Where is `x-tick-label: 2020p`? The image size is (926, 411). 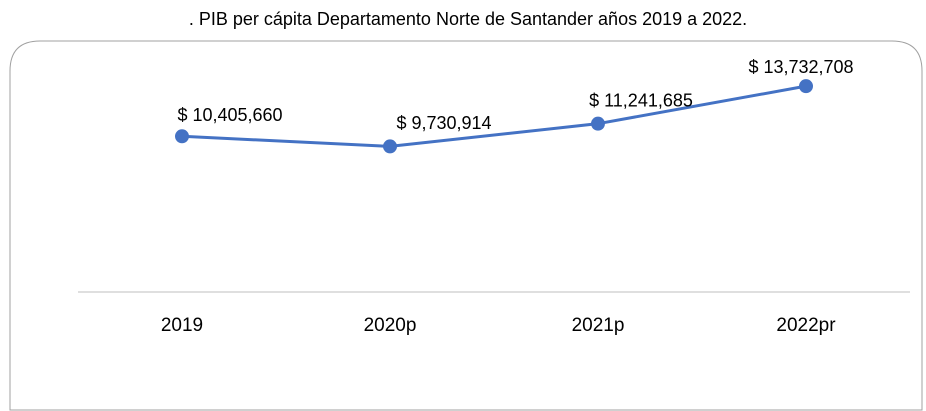
x-tick-label: 2020p is located at coordinates (390, 325).